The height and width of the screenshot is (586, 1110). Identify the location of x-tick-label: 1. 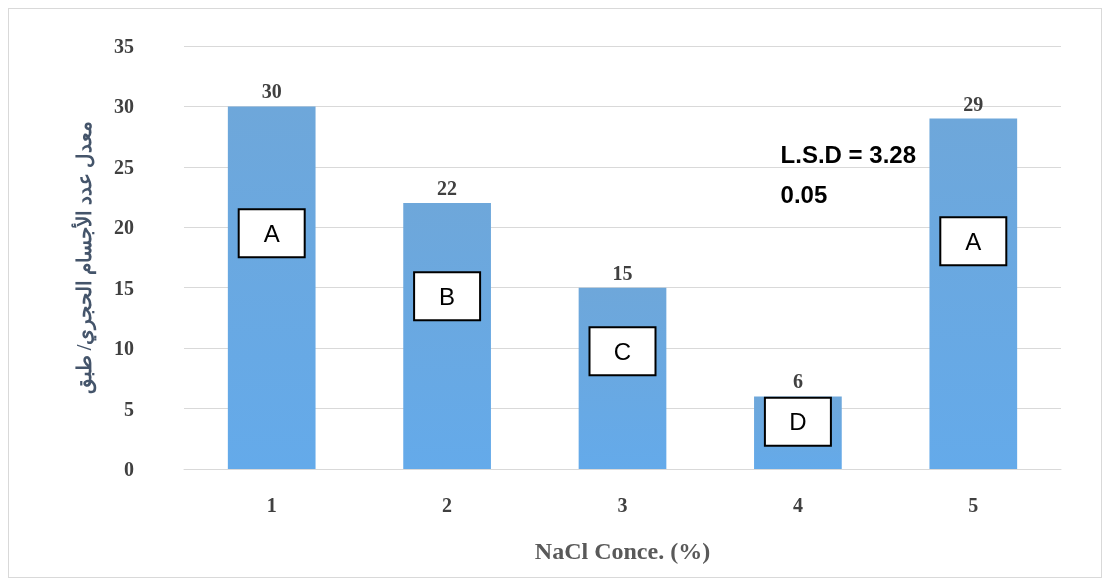
(271, 505).